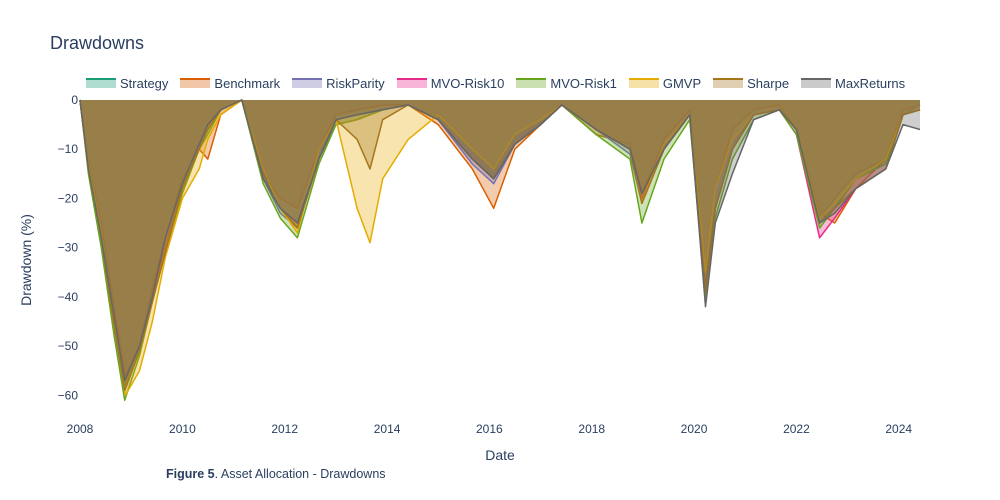 This screenshot has height=500, width=1000. I want to click on x-tick-label: 2014, so click(387, 429).